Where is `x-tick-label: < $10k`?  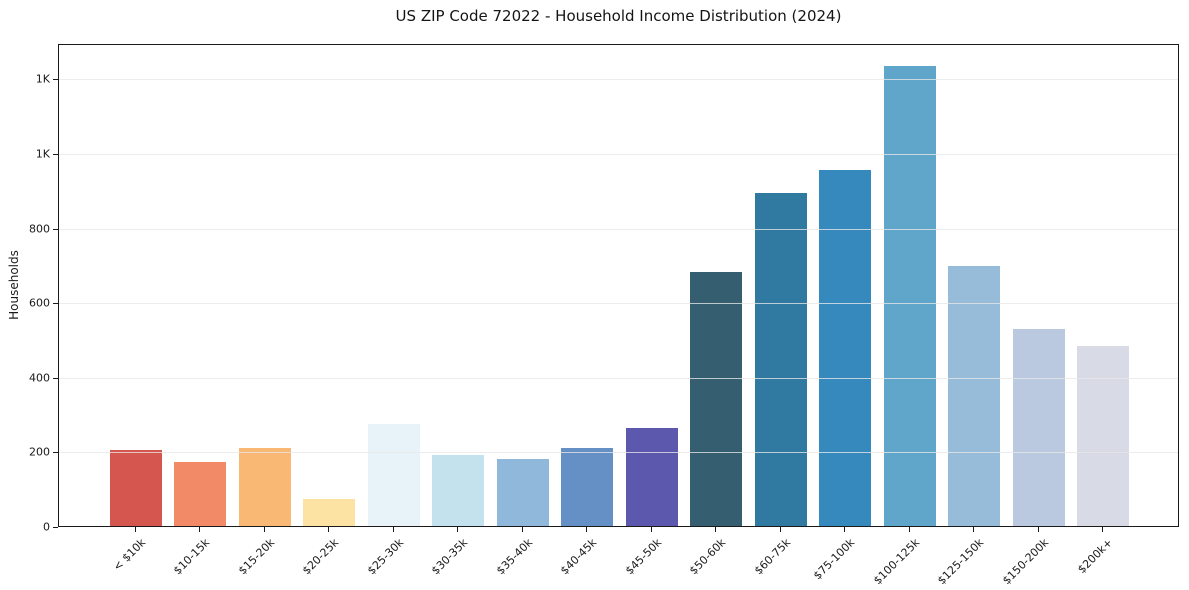
x-tick-label: < $10k is located at coordinates (129, 555).